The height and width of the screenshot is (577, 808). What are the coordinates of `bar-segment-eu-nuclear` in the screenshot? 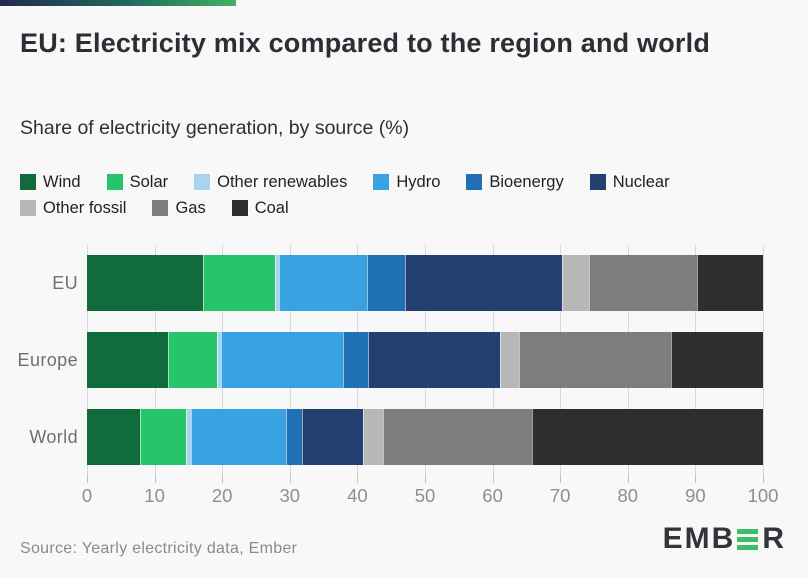 It's located at (483, 283).